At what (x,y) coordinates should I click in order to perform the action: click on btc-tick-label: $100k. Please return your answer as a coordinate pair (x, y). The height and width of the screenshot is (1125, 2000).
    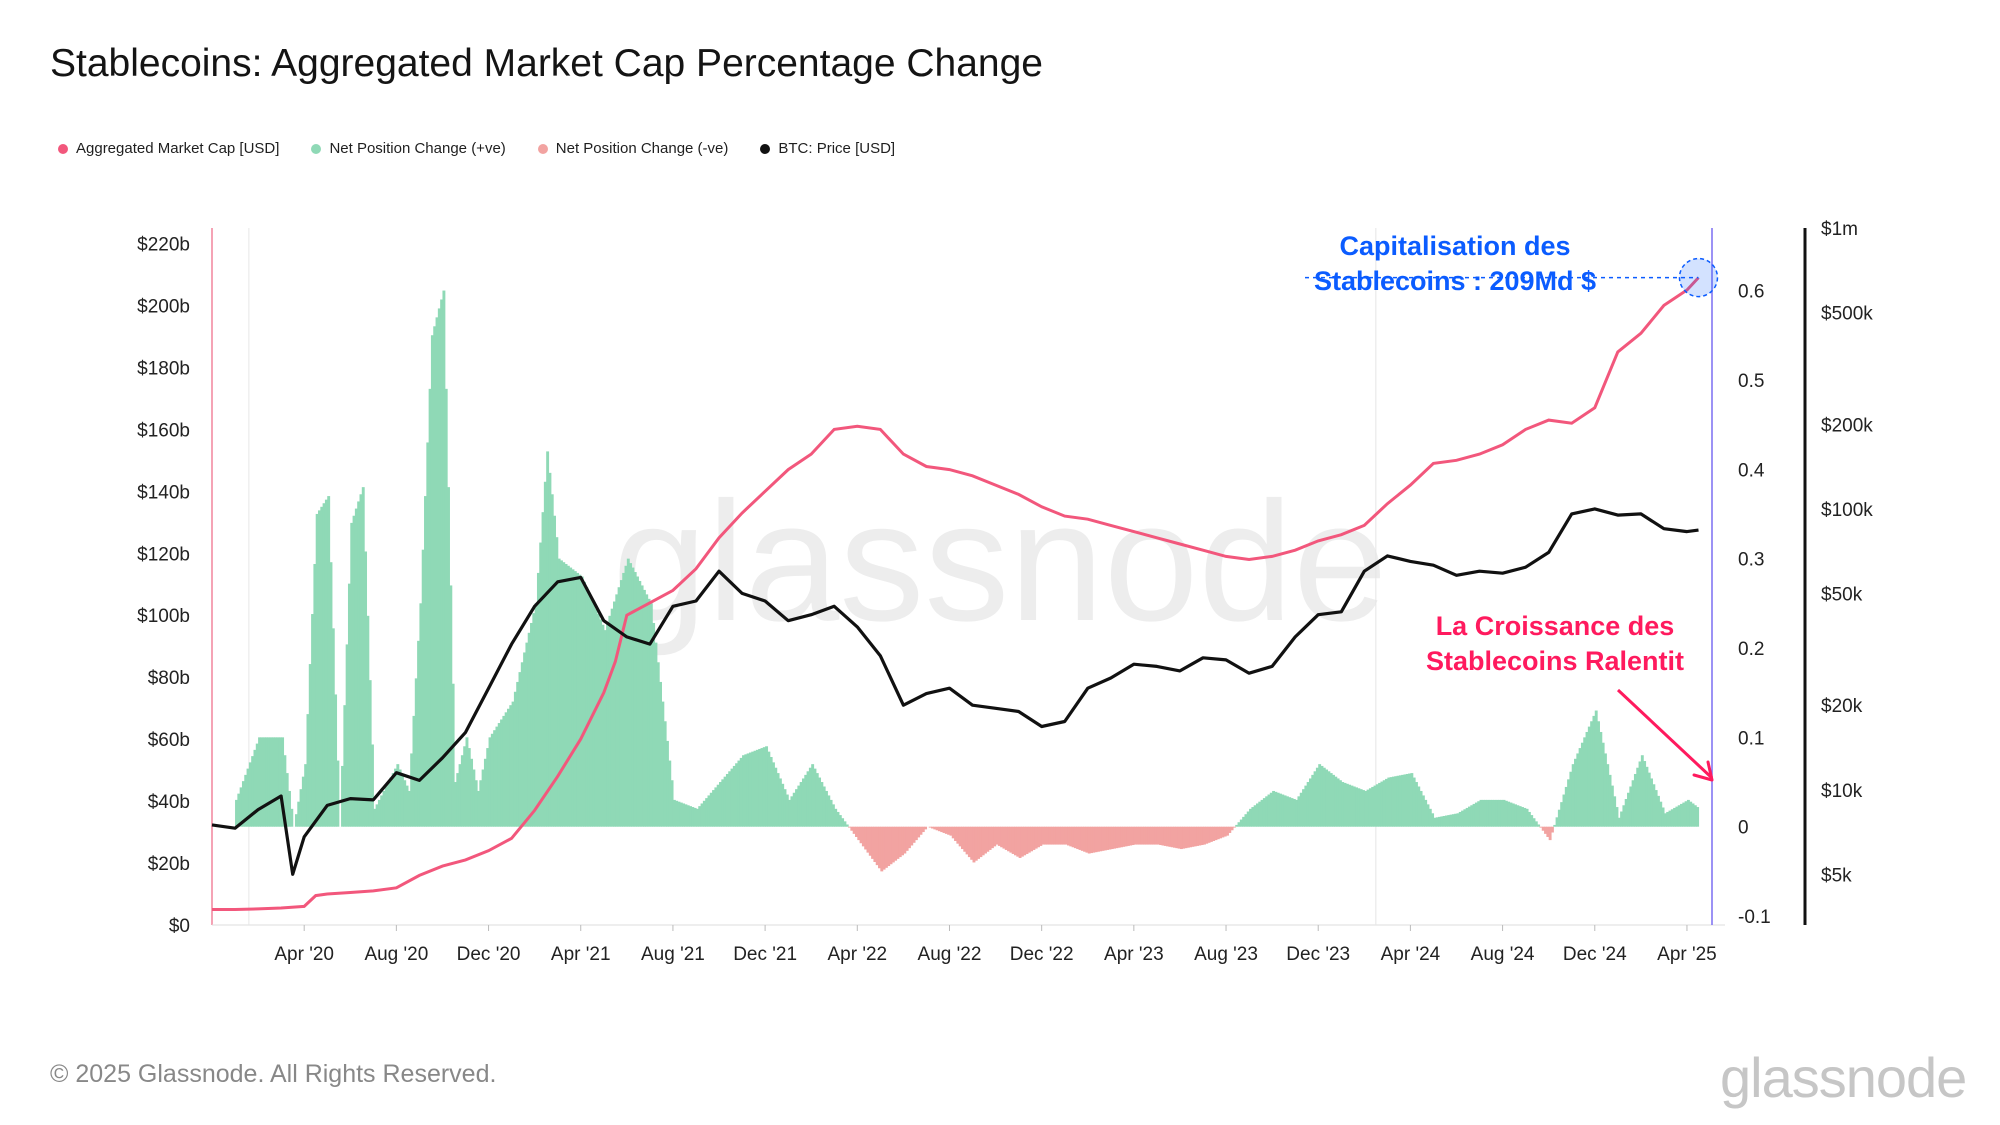
    Looking at the image, I should click on (1847, 510).